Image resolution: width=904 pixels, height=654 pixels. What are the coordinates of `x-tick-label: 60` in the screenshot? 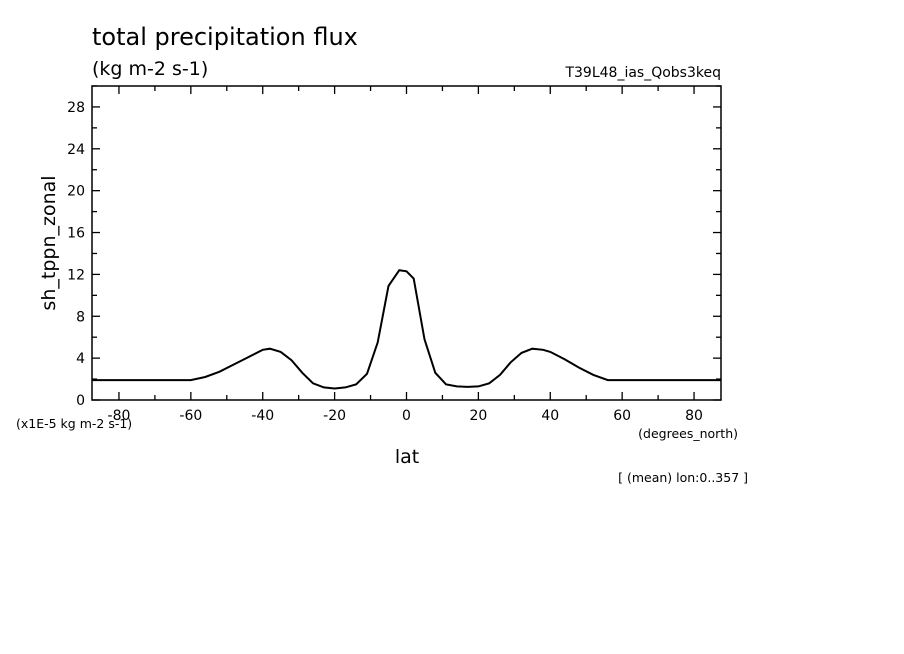 It's located at (622, 416).